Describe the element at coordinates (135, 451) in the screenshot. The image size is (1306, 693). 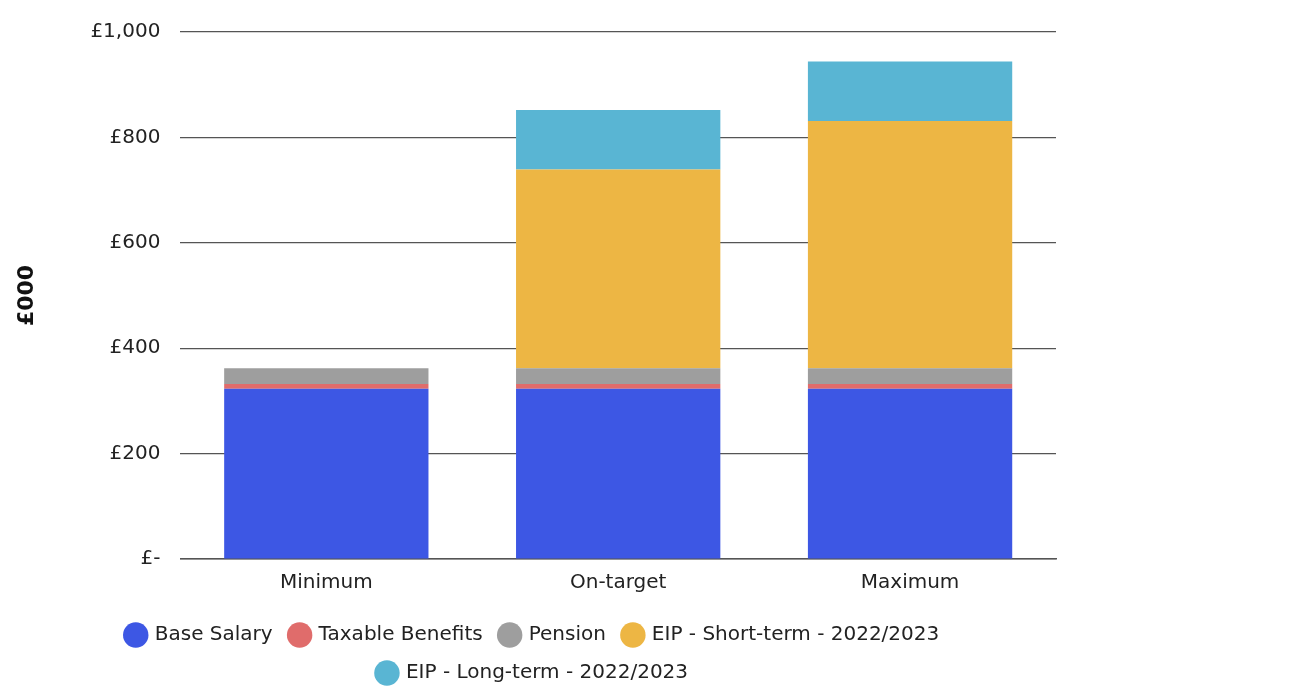
I see `y-tick-label: £200` at that location.